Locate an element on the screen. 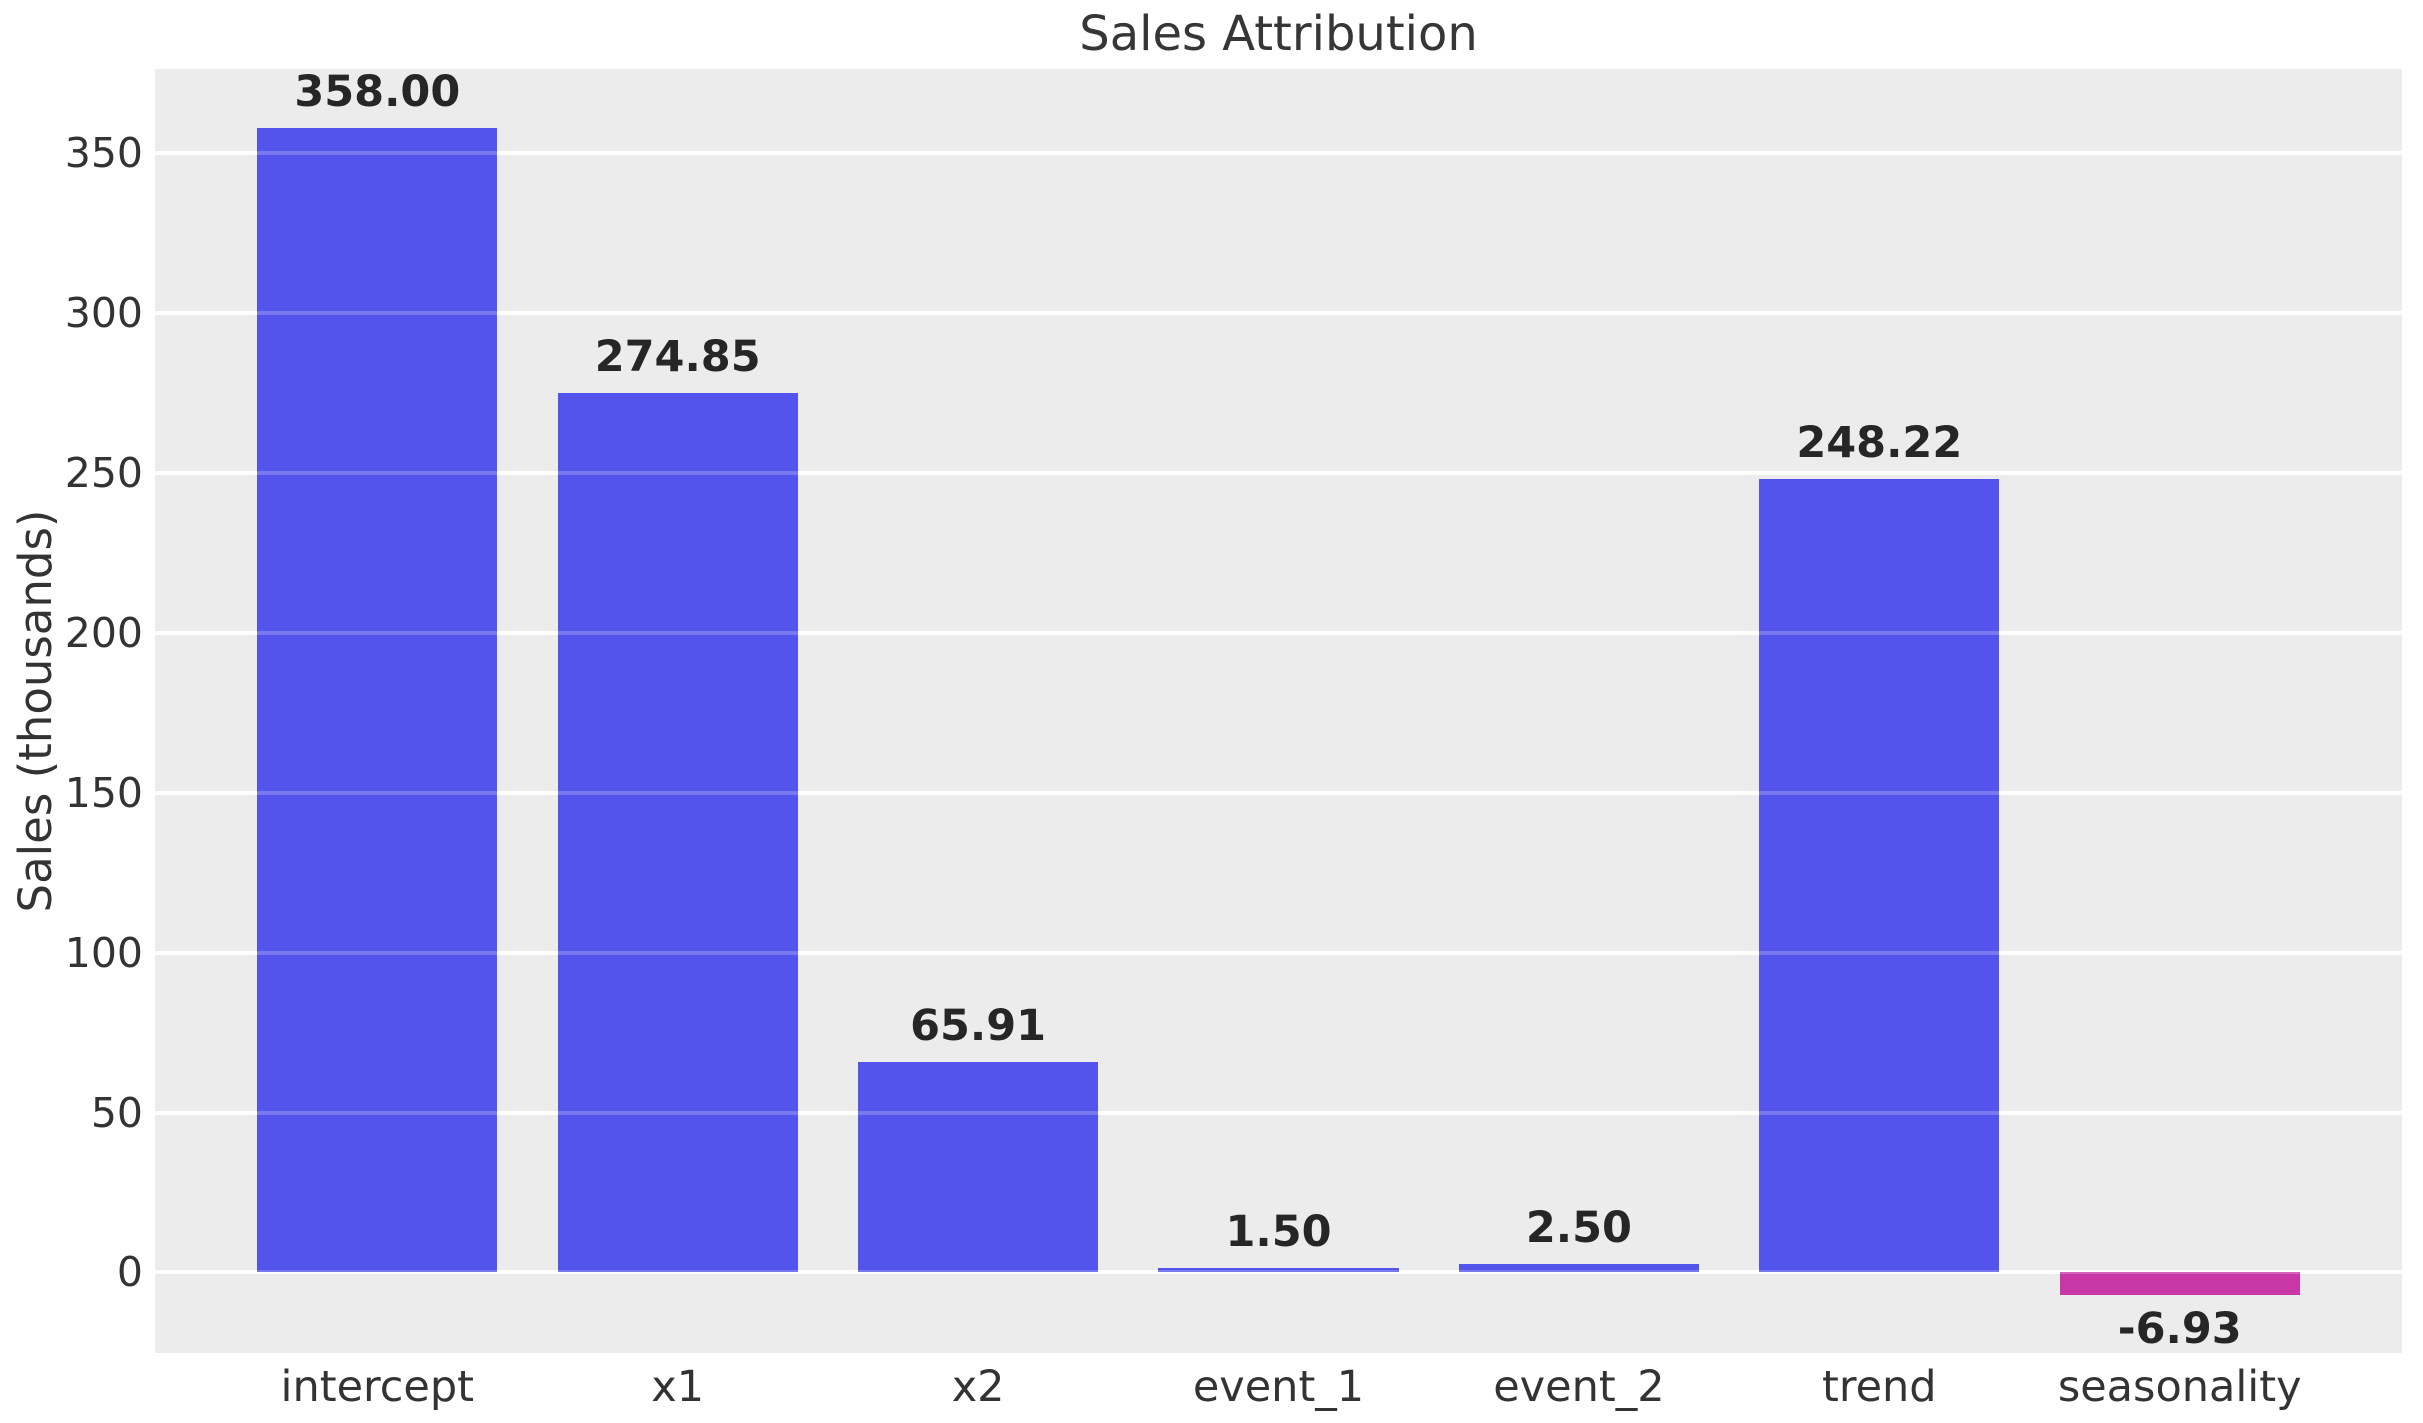 This screenshot has height=1423, width=2423. x-tick-label-seasonality: seasonality is located at coordinates (2179, 1387).